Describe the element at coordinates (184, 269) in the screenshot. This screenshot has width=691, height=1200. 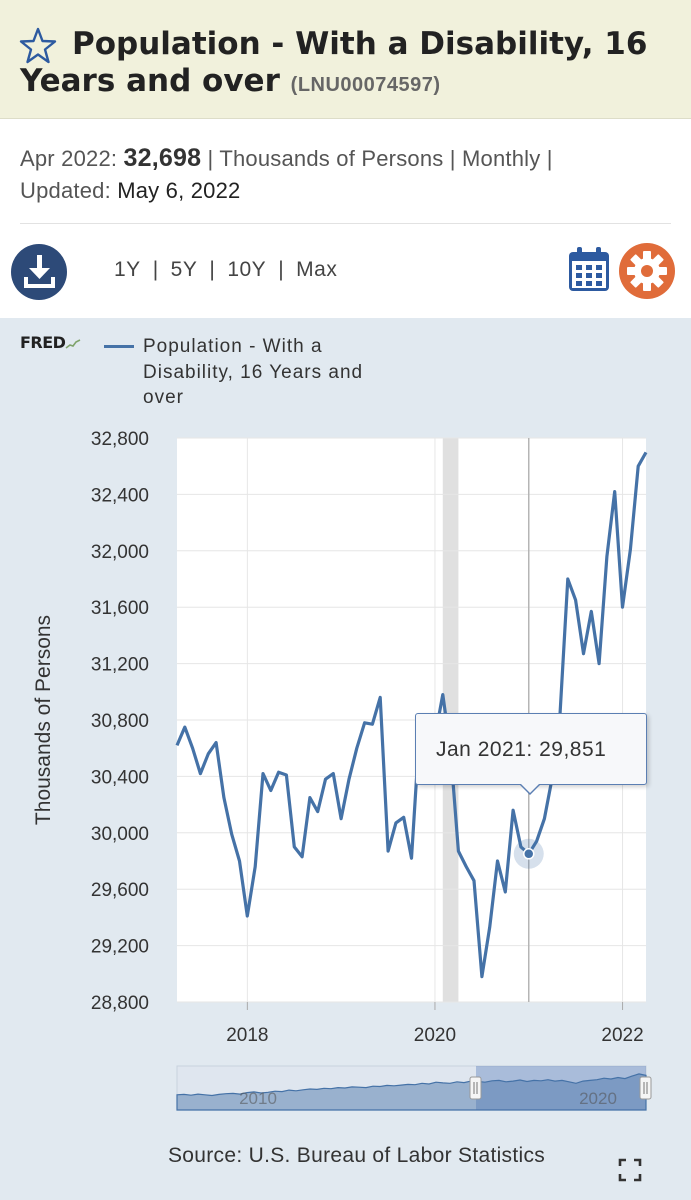
I see `range-5y-button: 5Y` at that location.